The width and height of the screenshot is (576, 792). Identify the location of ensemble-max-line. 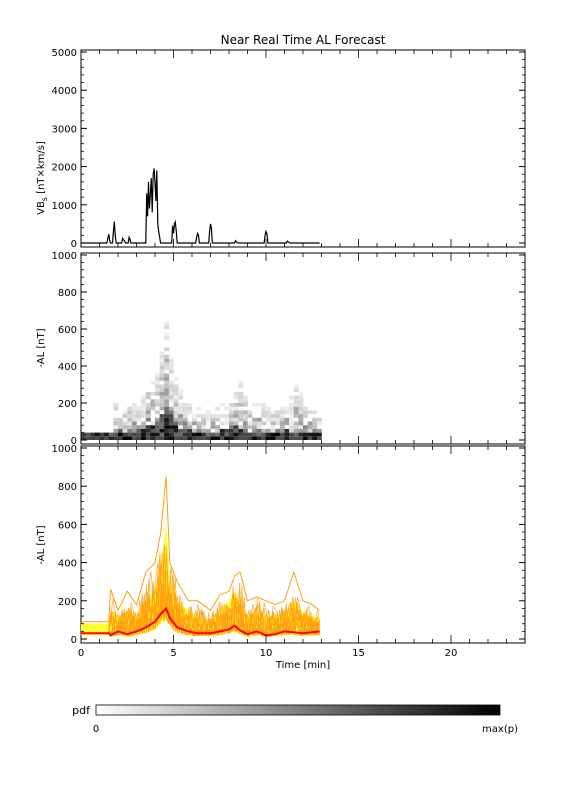
(200, 549).